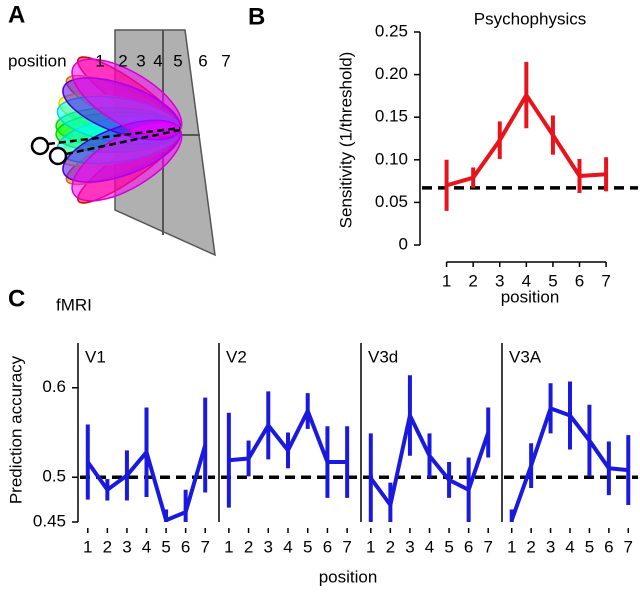 The image size is (640, 593). What do you see at coordinates (157, 60) in the screenshot?
I see `position-number: 4` at bounding box center [157, 60].